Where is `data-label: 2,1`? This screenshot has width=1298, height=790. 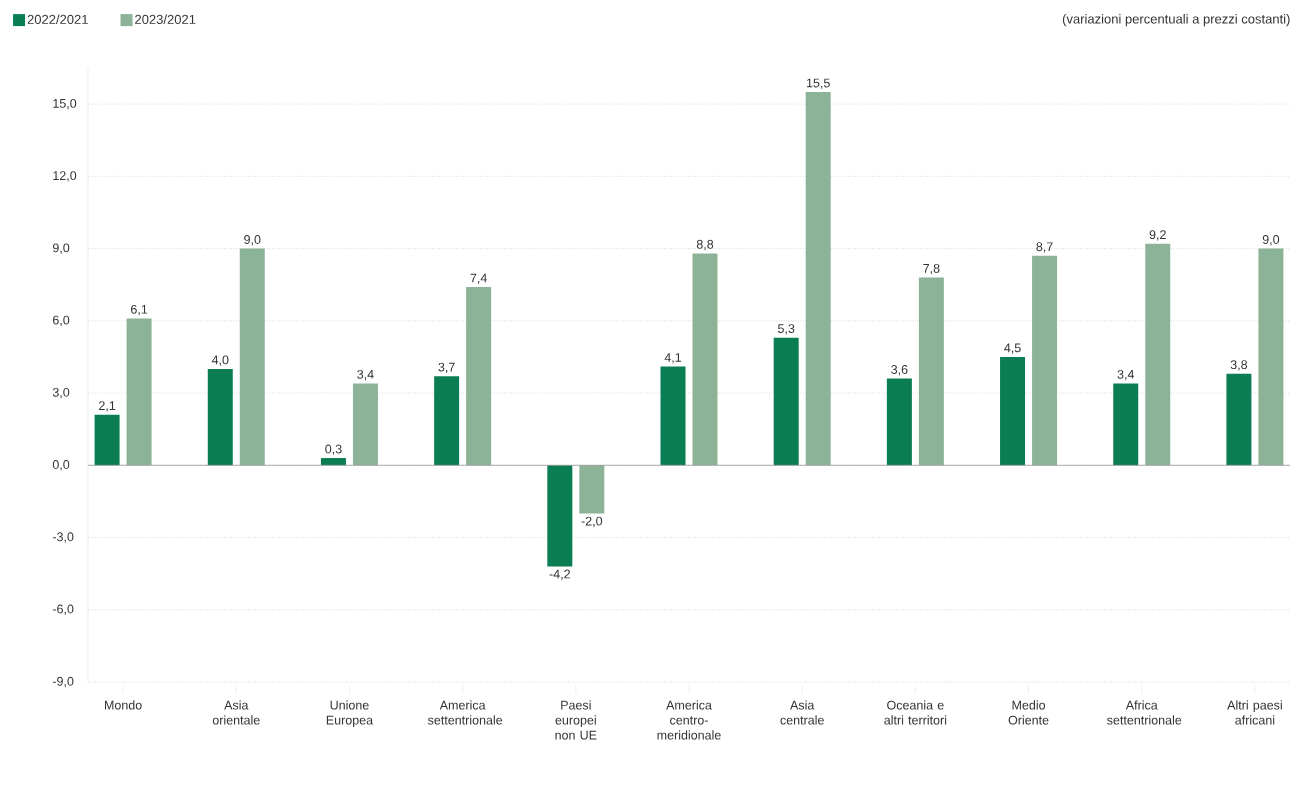
data-label: 2,1 is located at coordinates (107, 406).